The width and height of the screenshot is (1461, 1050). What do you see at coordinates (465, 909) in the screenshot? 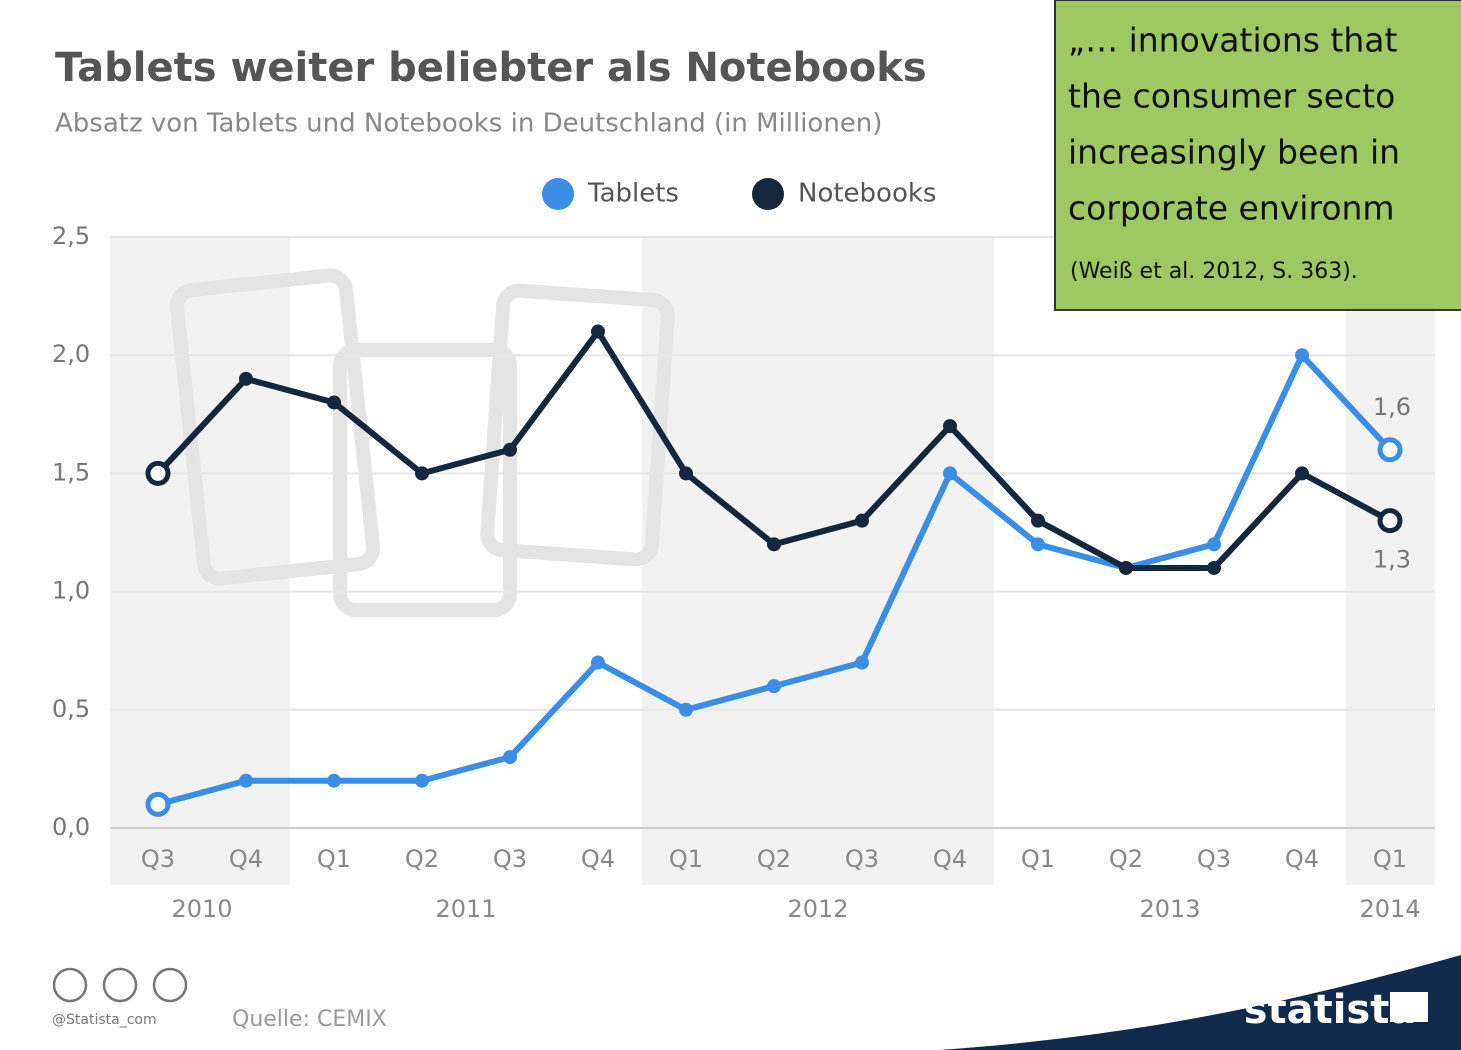
I see `year-label: 2011` at bounding box center [465, 909].